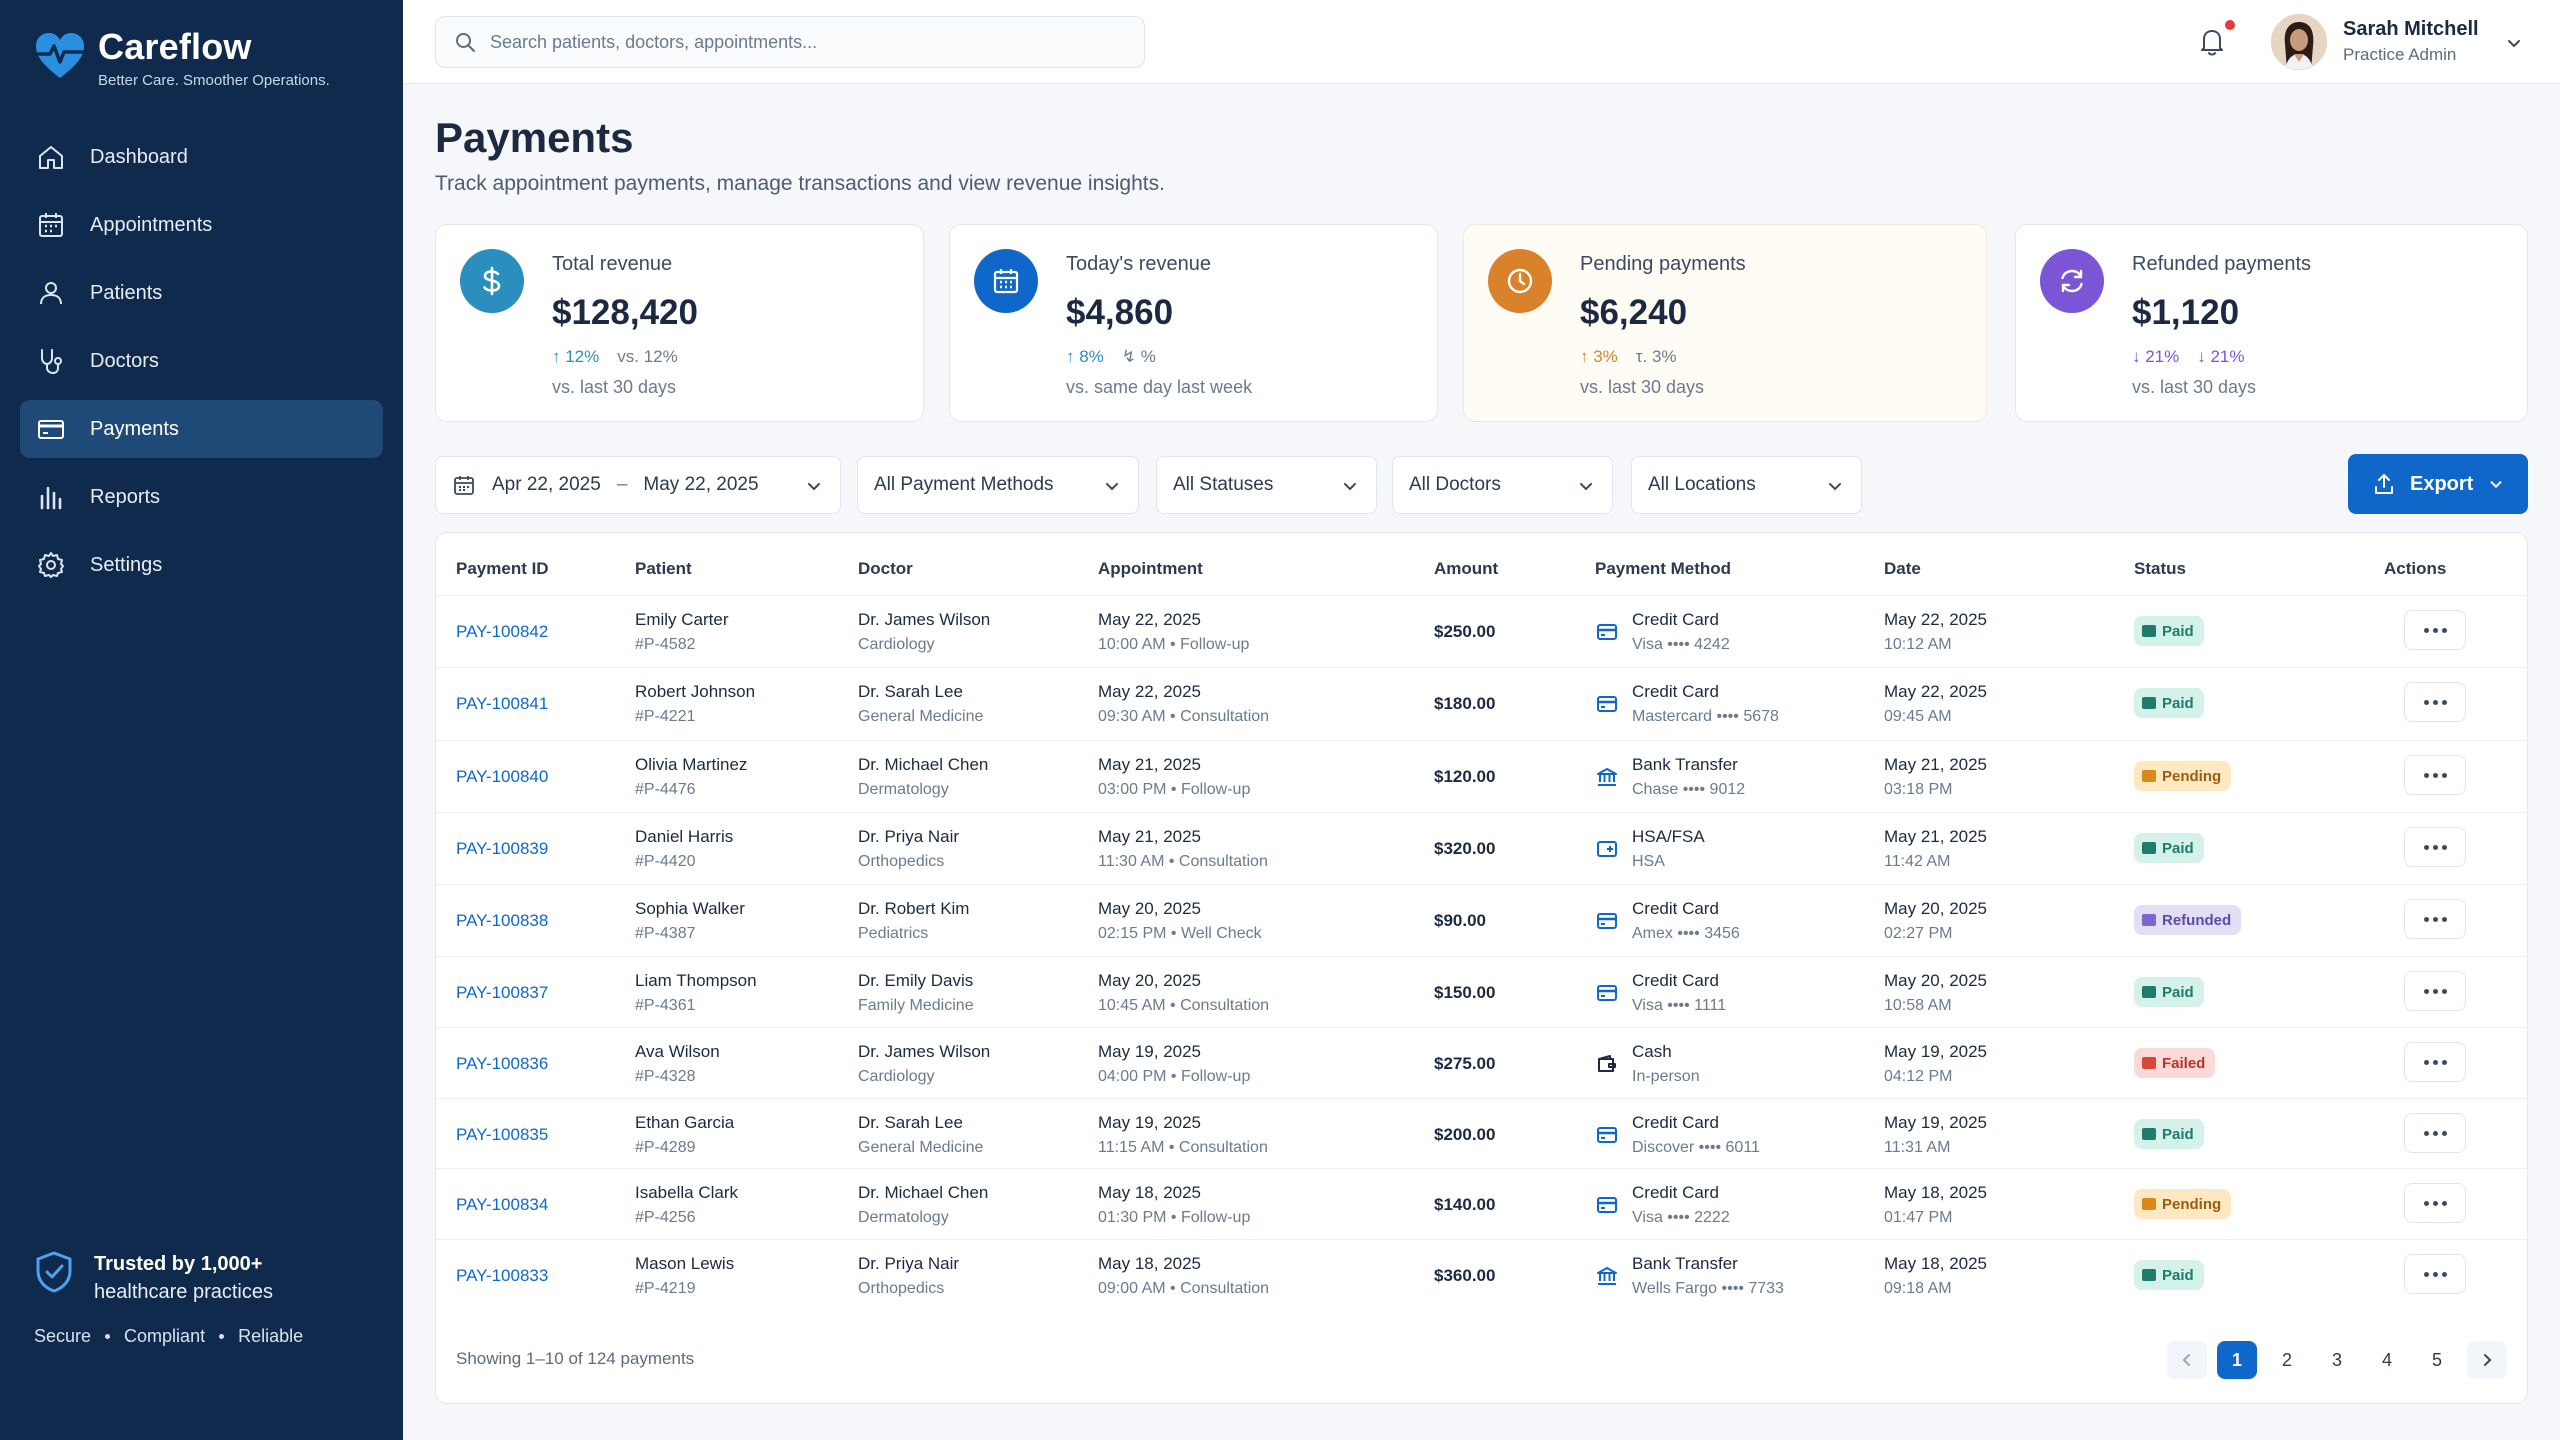 This screenshot has width=2560, height=1440. What do you see at coordinates (1663, 568) in the screenshot?
I see `col-header-payment-method: Payment Method` at bounding box center [1663, 568].